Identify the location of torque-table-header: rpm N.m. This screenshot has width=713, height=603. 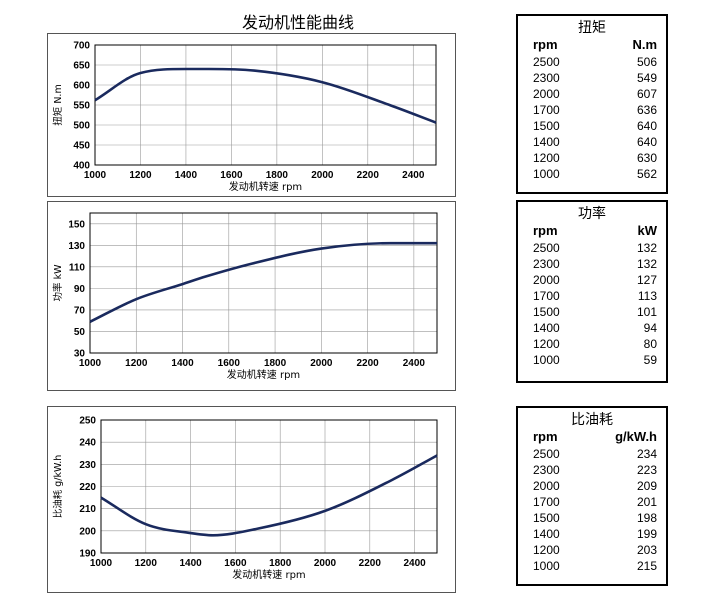
(595, 44).